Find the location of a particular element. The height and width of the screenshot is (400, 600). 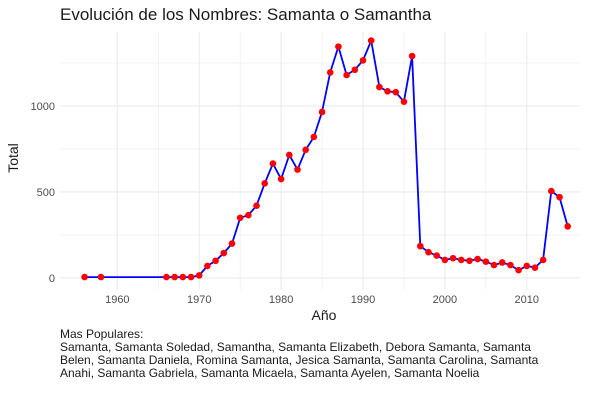

y-tick-label: 0 is located at coordinates (52, 279).